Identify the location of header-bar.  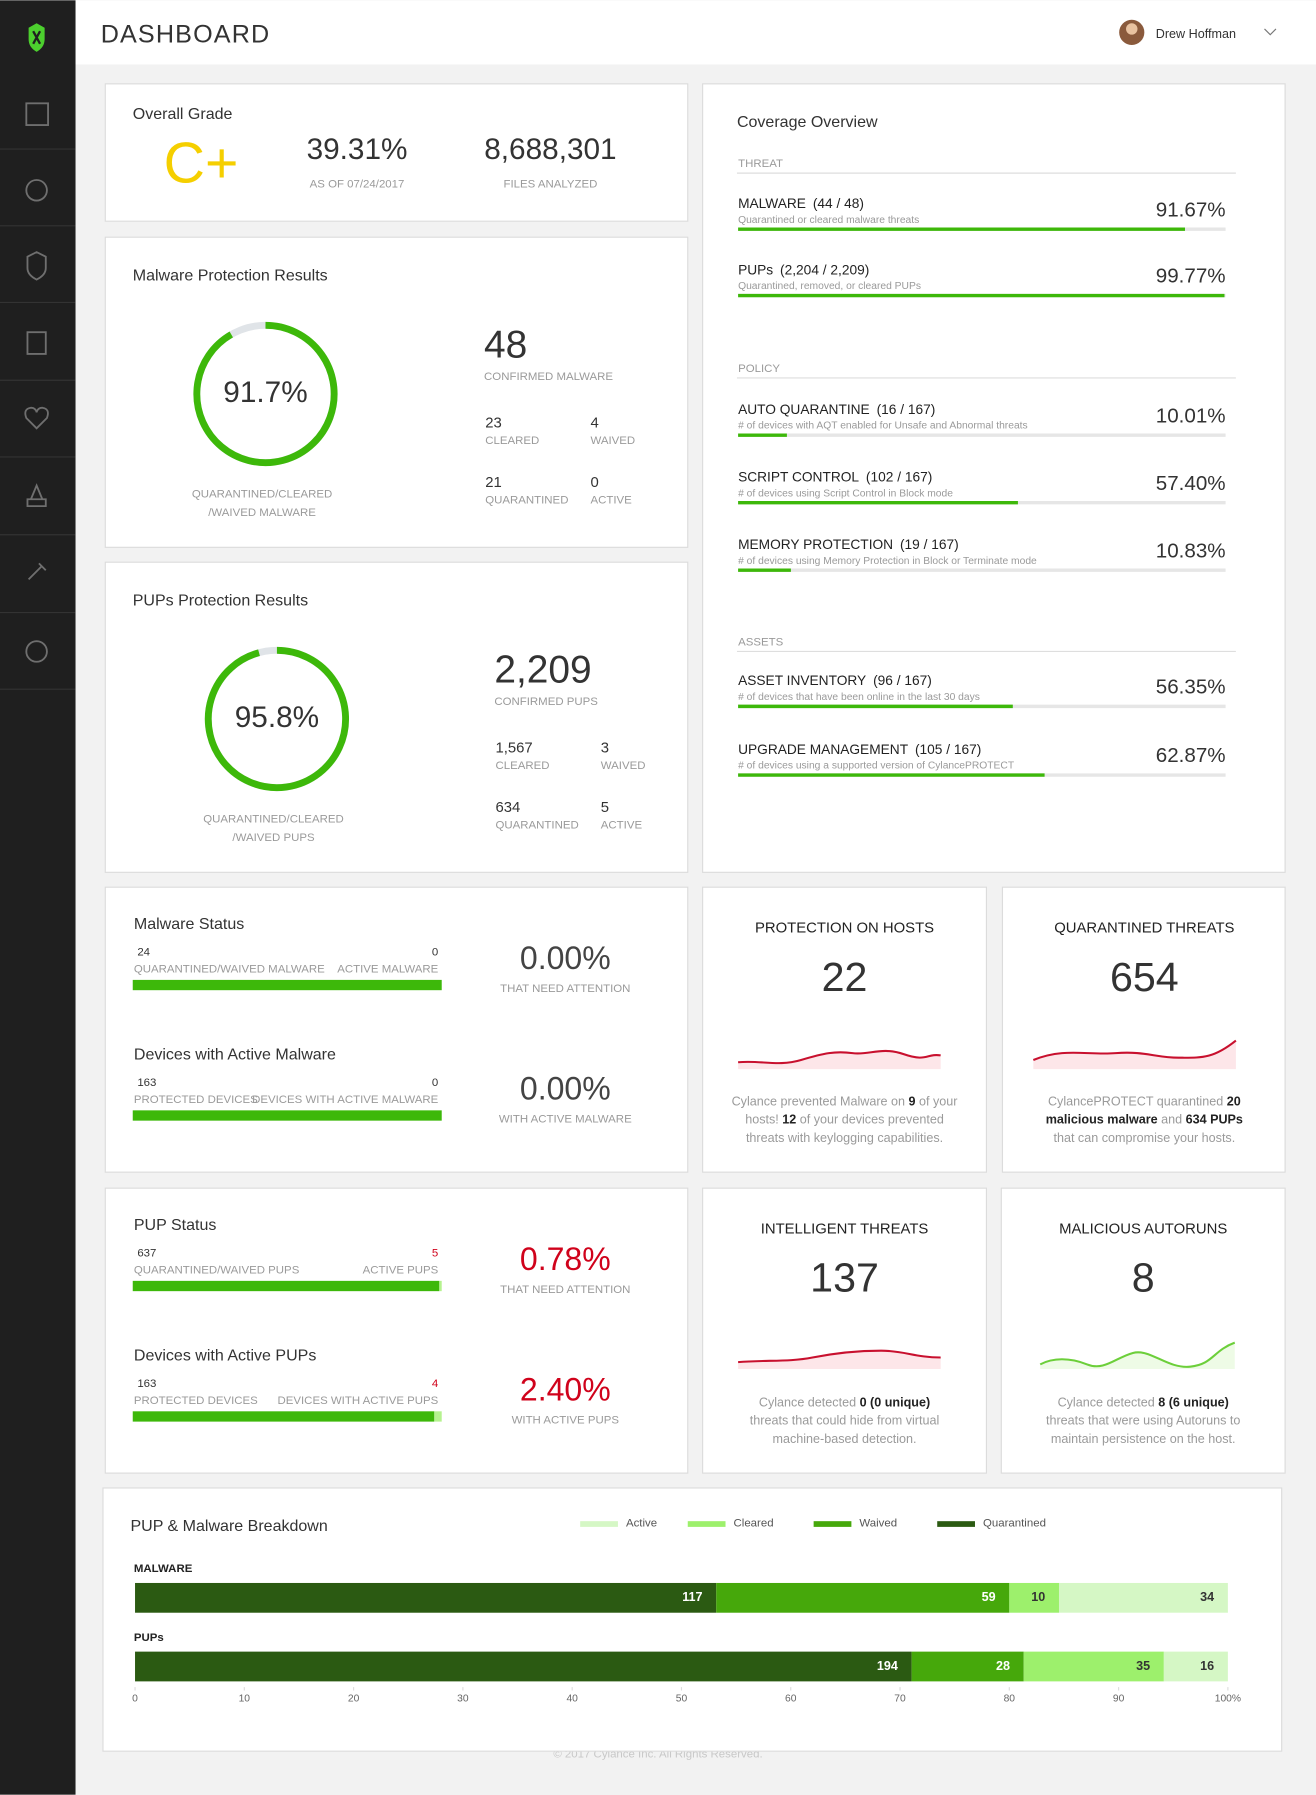
(695, 32).